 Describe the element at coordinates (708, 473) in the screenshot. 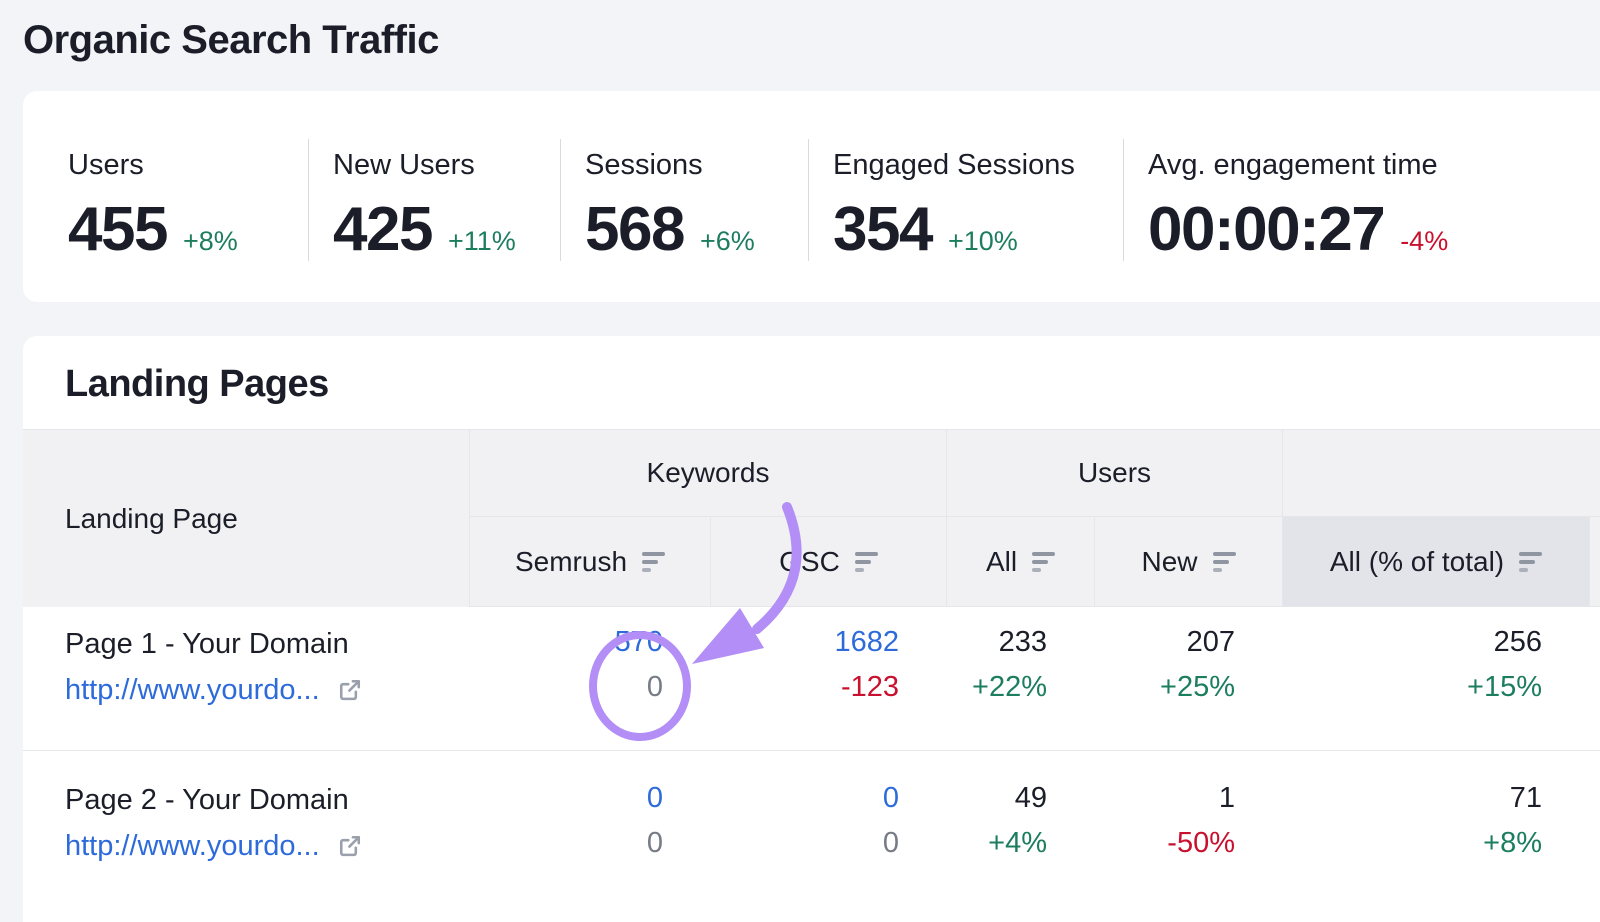

I see `column-group-keywords: Keywords` at that location.